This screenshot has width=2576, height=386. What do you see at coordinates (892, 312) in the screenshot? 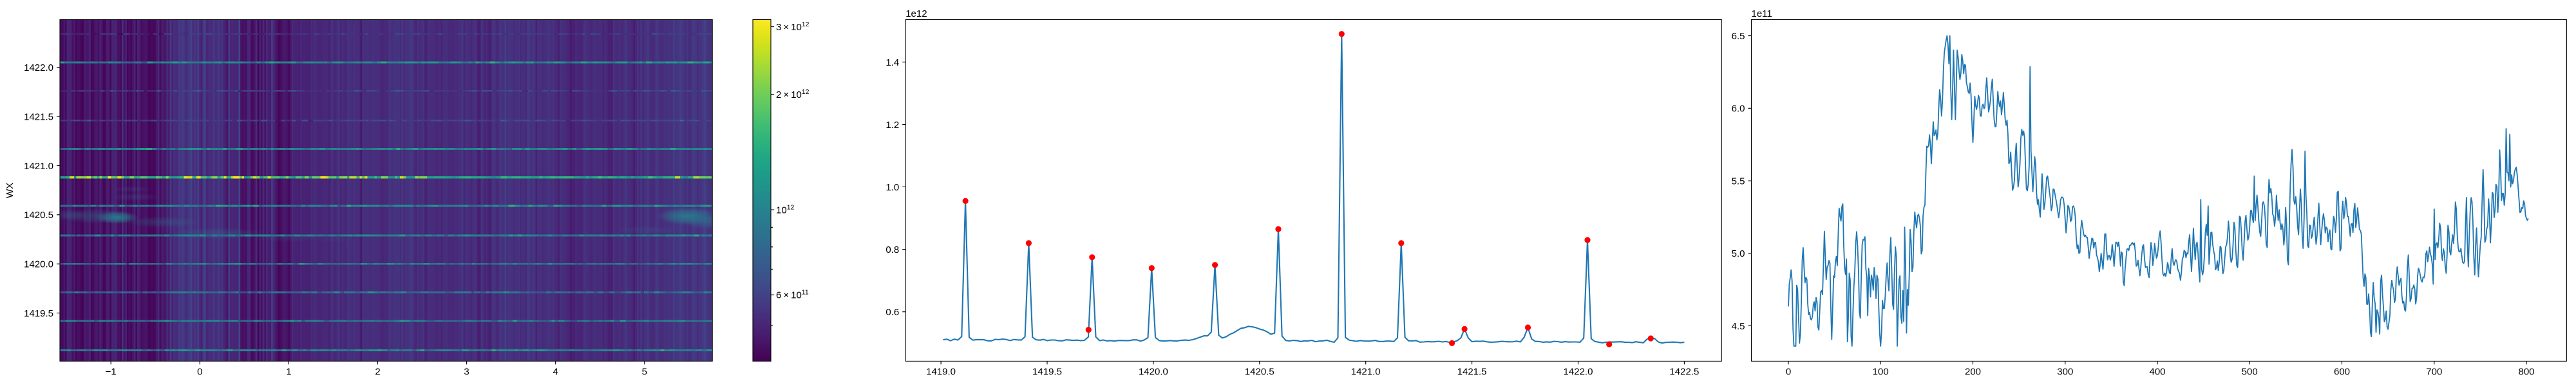
I see `svg-text: 0.6` at bounding box center [892, 312].